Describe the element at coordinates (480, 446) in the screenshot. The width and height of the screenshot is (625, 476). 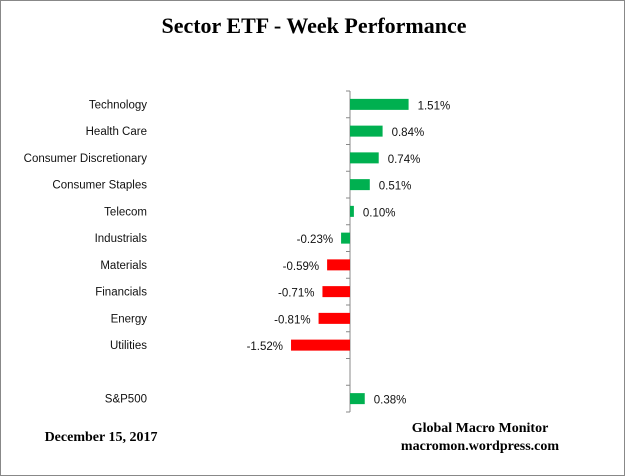
I see `source-url: macromon.wordpress.com` at that location.